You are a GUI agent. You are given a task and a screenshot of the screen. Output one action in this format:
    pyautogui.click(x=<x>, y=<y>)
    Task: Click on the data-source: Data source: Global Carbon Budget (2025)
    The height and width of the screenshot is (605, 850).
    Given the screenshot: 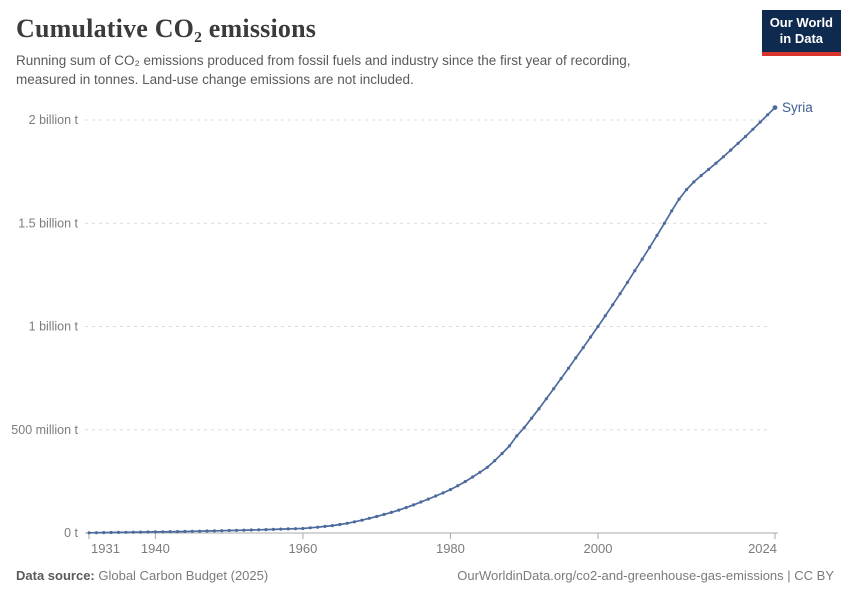 What is the action you would take?
    pyautogui.click(x=142, y=575)
    